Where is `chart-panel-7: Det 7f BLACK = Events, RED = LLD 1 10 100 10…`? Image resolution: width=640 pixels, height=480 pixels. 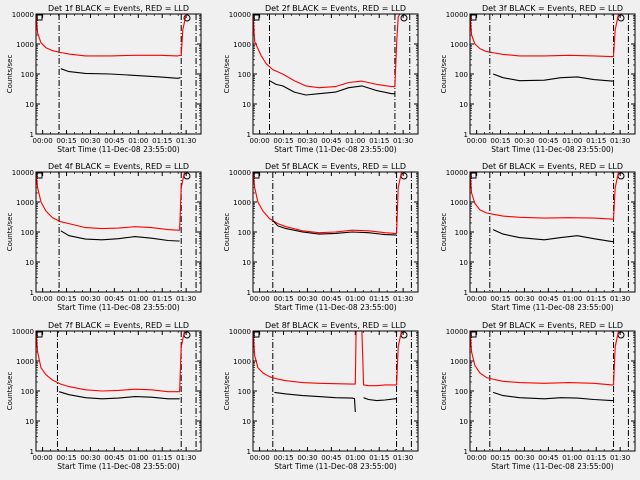
chart-panel-7: Det 7f BLACK = Events, RED = LLD 1 10 100 10… is located at coordinates (104, 396).